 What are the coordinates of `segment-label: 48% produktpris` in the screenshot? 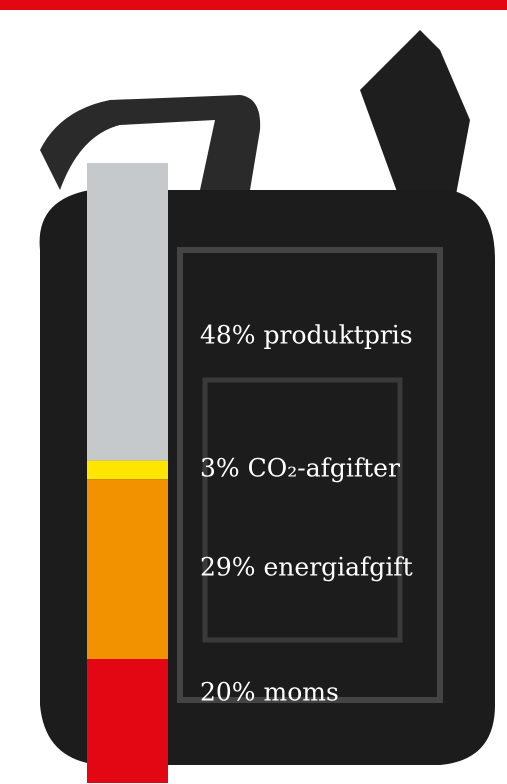 It's located at (306, 334).